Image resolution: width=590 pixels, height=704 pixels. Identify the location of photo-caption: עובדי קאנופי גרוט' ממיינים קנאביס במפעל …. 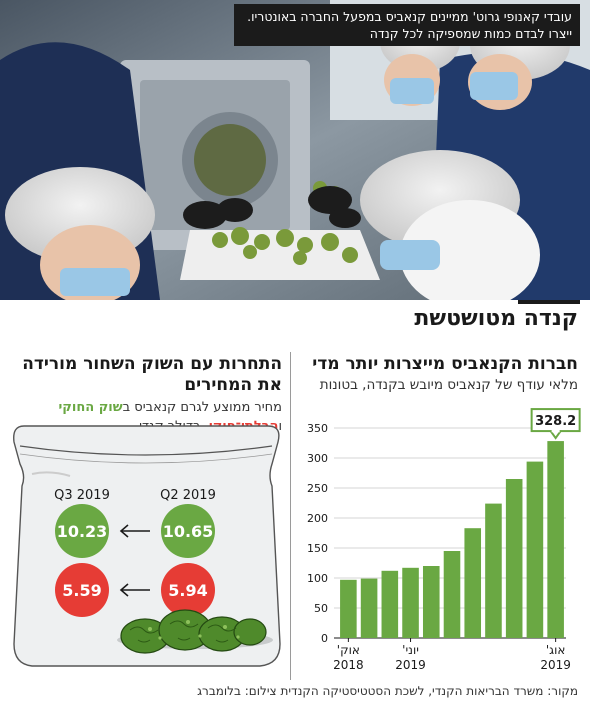
(407, 25).